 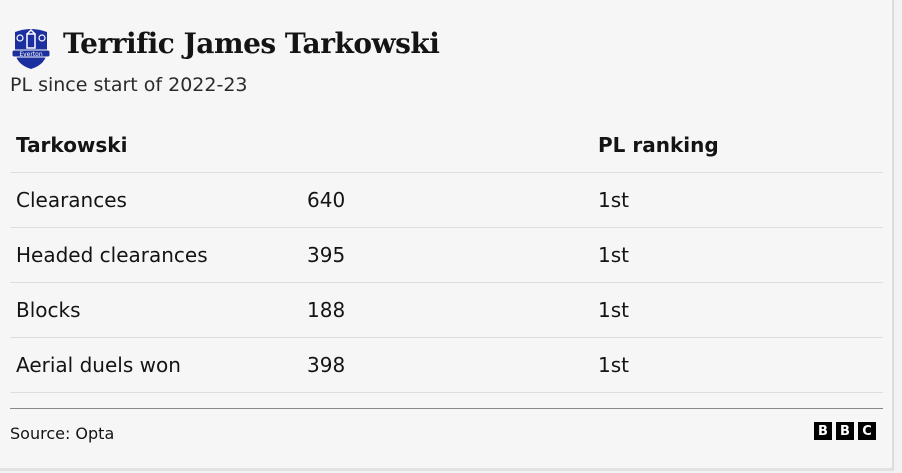 What do you see at coordinates (446, 200) in the screenshot?
I see `table-row: Clearances 640 1st` at bounding box center [446, 200].